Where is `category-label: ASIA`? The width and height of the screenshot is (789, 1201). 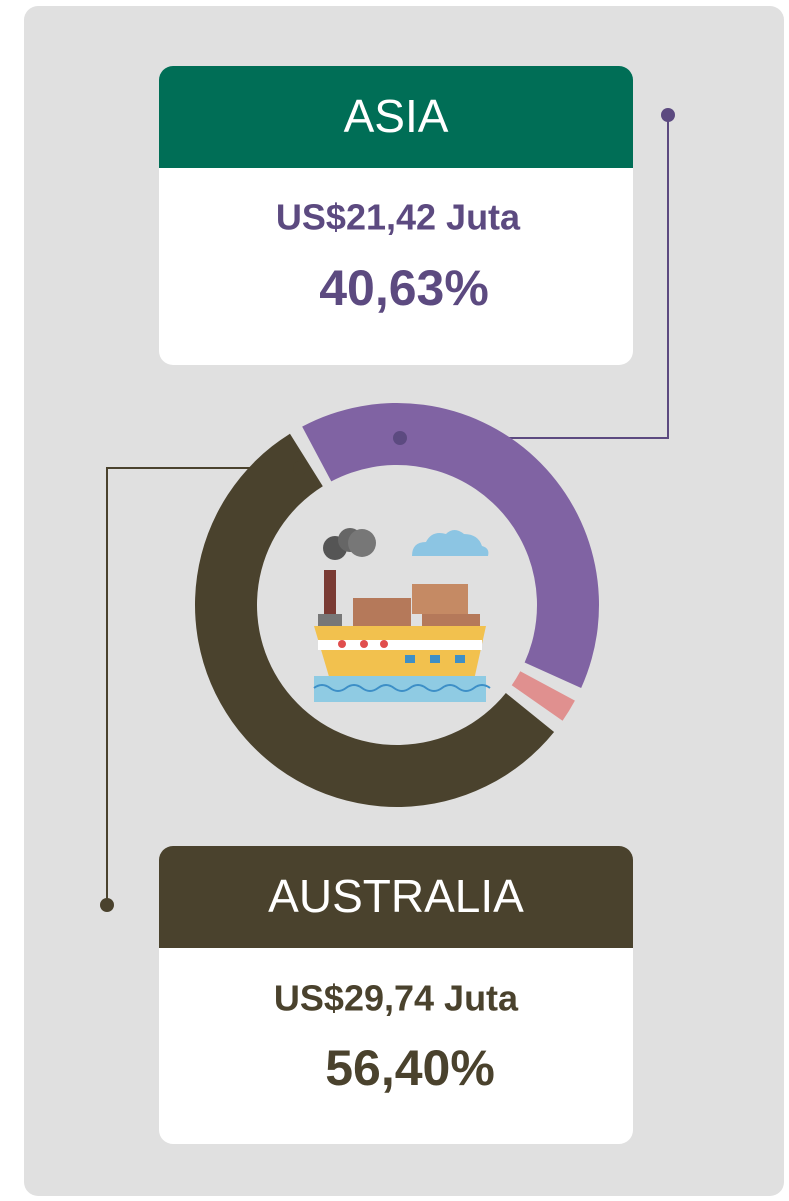 category-label: ASIA is located at coordinates (396, 116).